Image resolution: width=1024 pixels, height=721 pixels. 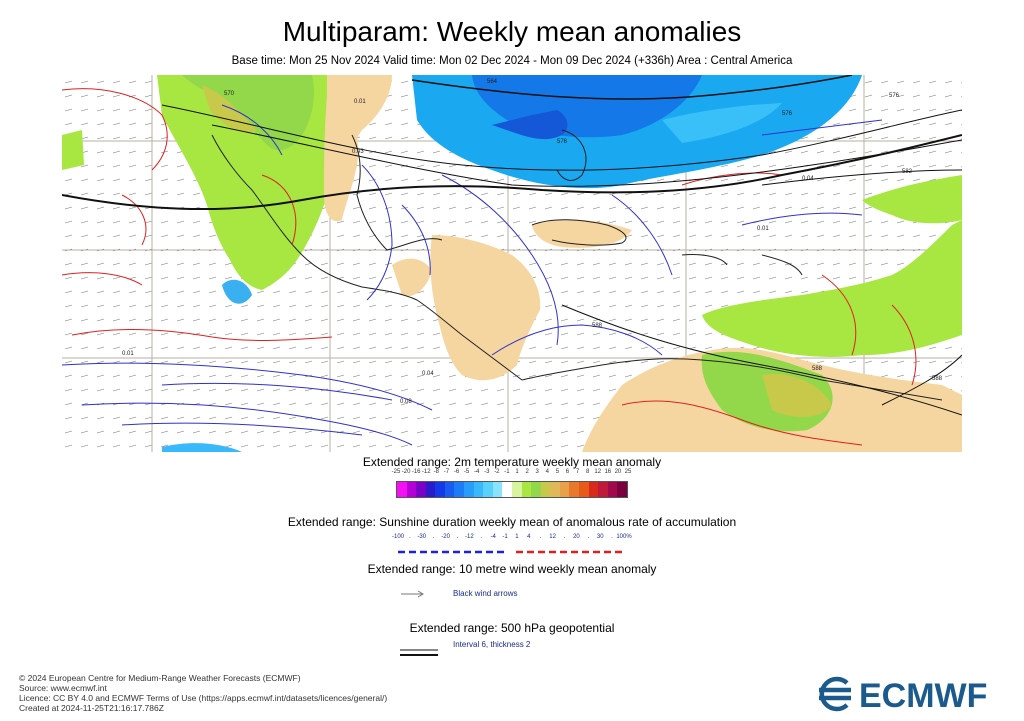 I want to click on sunshine-tick-label: 30, so click(x=600, y=537).